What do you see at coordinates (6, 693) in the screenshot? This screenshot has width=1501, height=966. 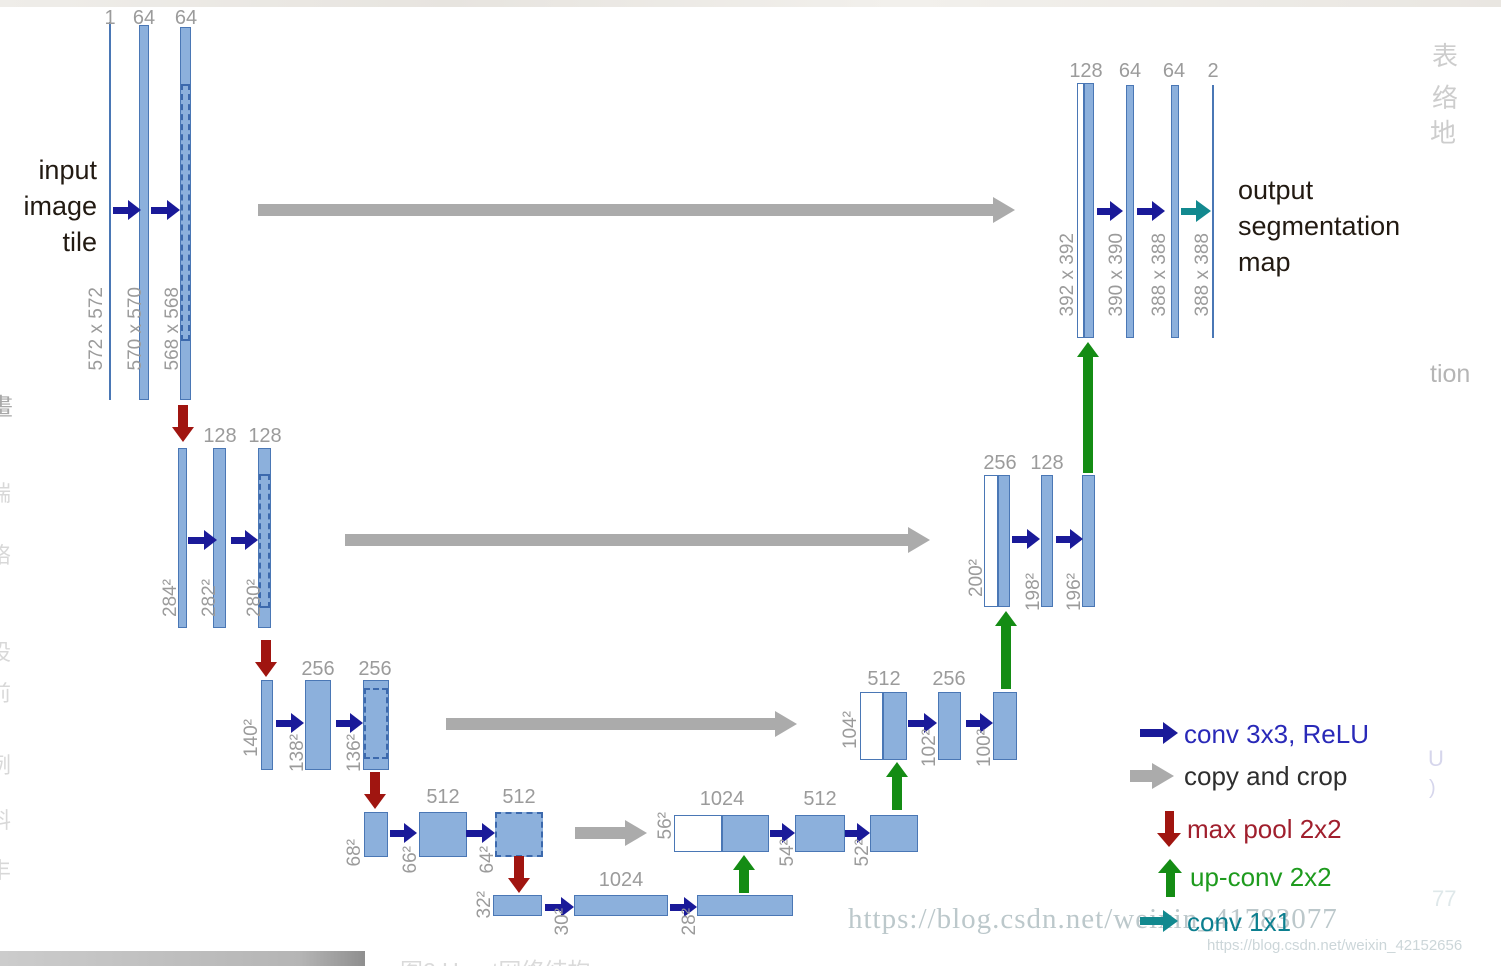 I see `left-edge-watermark-fragment: 前` at bounding box center [6, 693].